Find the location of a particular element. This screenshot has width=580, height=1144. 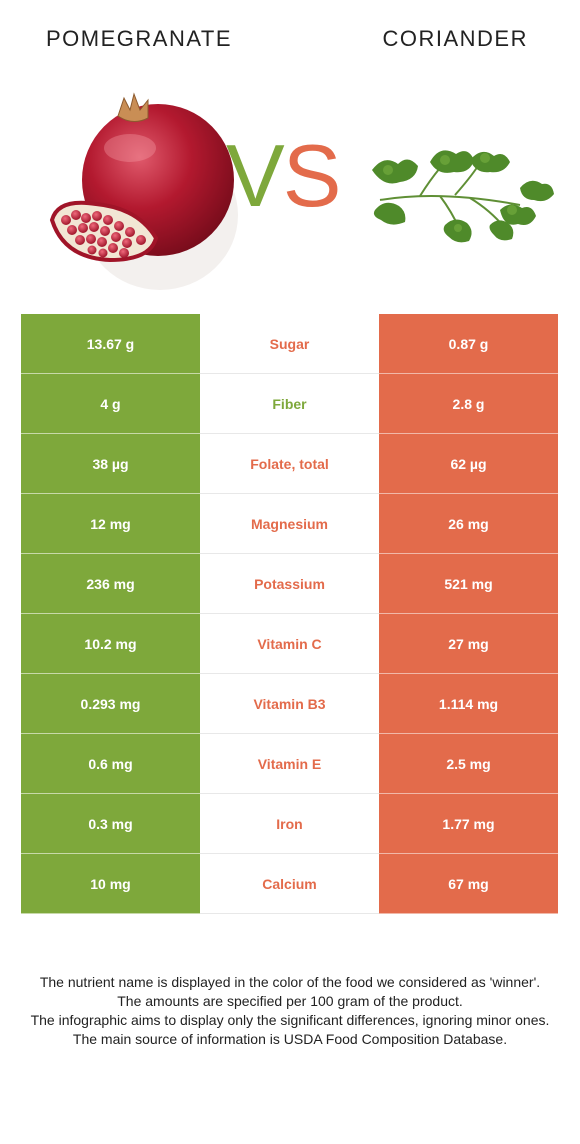

pomegranate-value: 236 mg is located at coordinates (110, 583).